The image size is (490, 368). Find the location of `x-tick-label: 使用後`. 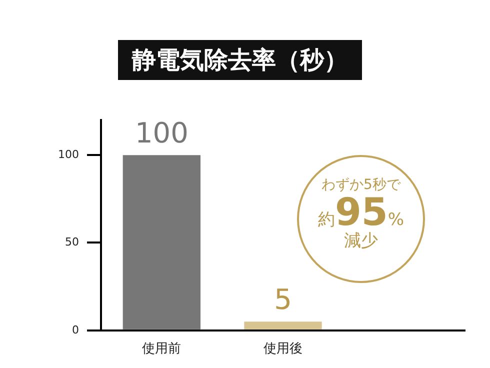

x-tick-label: 使用後 is located at coordinates (283, 349).